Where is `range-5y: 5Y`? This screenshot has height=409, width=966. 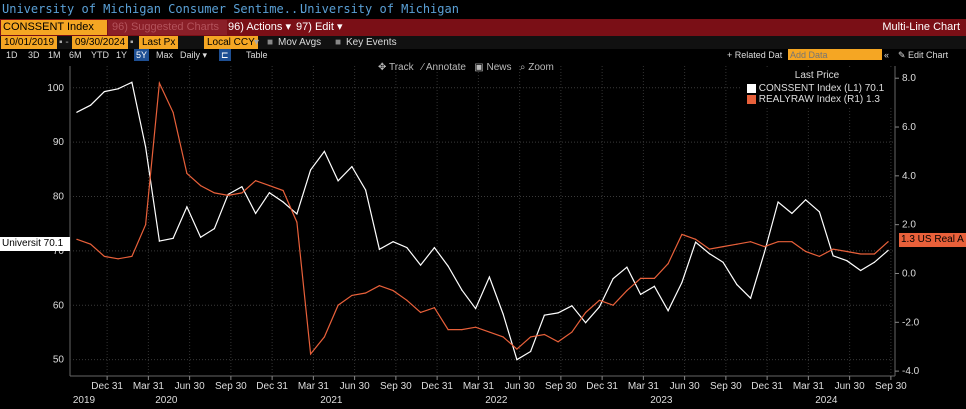
range-5y: 5Y is located at coordinates (142, 55).